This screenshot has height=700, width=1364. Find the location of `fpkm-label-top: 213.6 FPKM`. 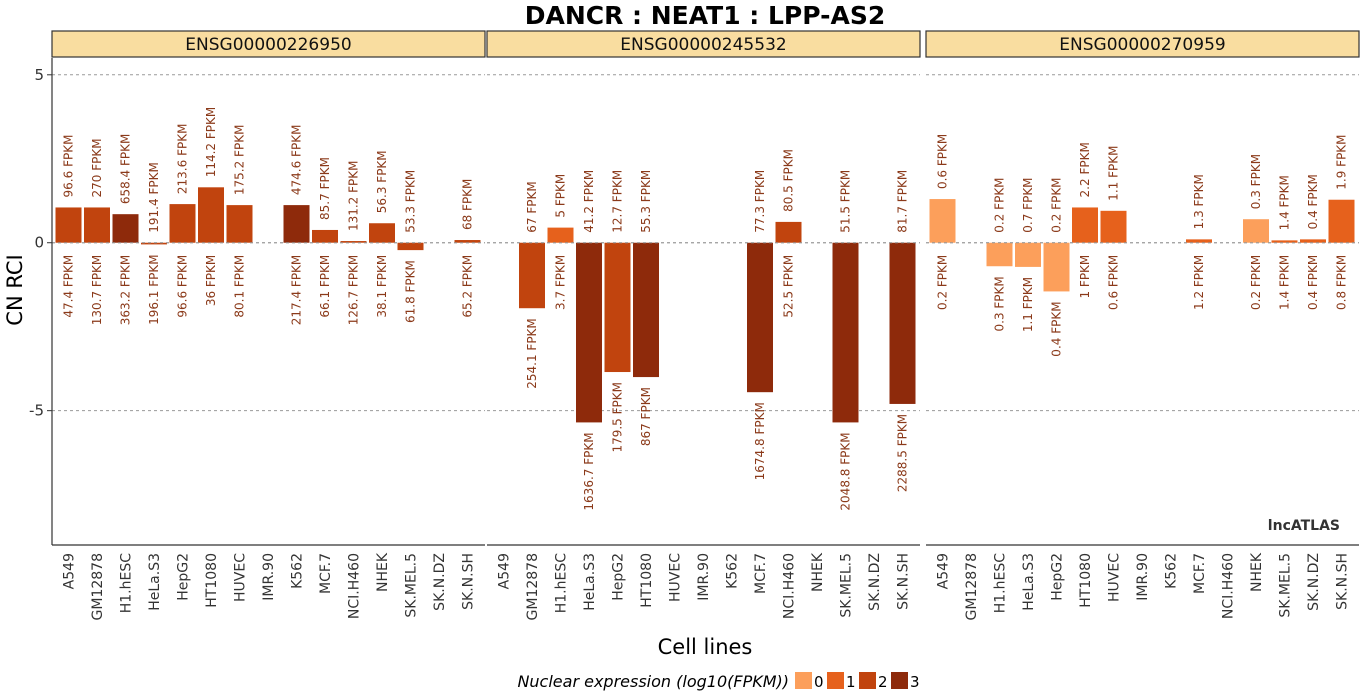

fpkm-label-top: 213.6 FPKM is located at coordinates (183, 159).